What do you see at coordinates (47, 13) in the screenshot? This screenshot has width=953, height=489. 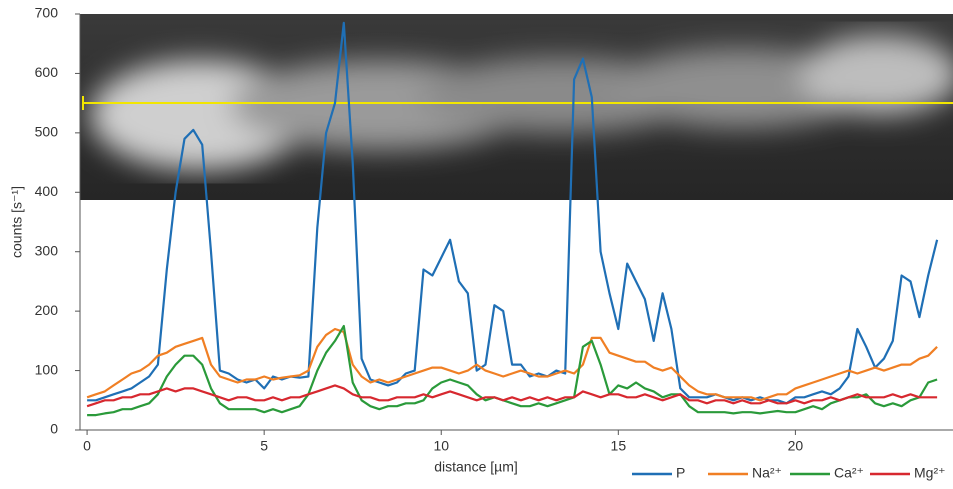 I see `y-tick-label: 700` at bounding box center [47, 13].